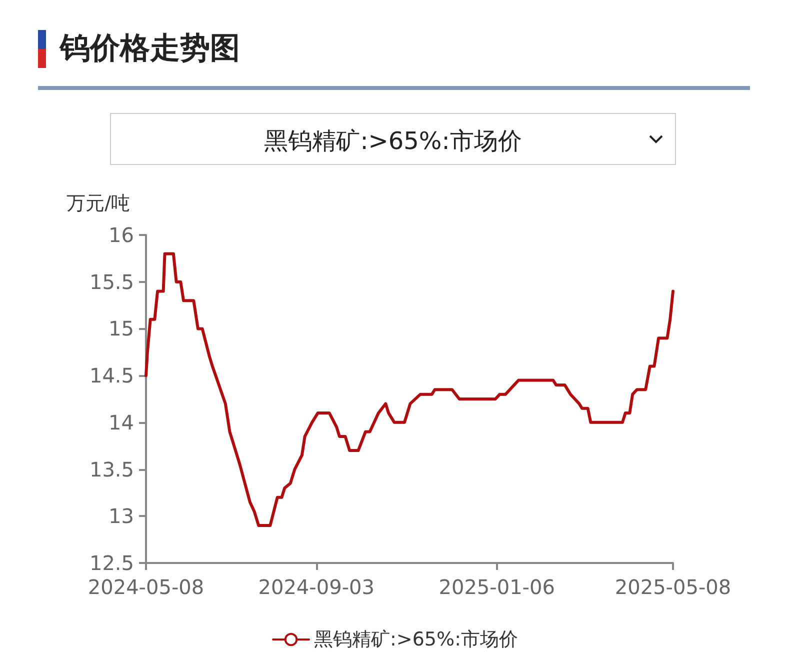 The width and height of the screenshot is (790, 656). What do you see at coordinates (150, 49) in the screenshot?
I see `chart-title: 钨价格走势图` at bounding box center [150, 49].